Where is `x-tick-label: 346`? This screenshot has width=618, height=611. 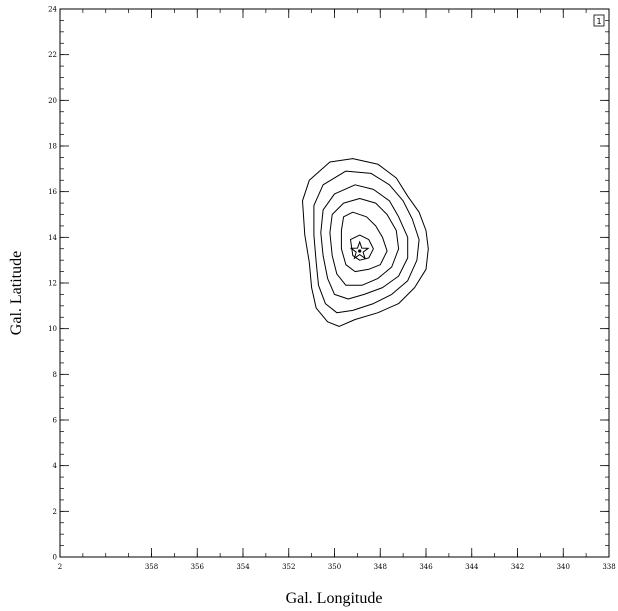
x-tick-label: 346 is located at coordinates (426, 567).